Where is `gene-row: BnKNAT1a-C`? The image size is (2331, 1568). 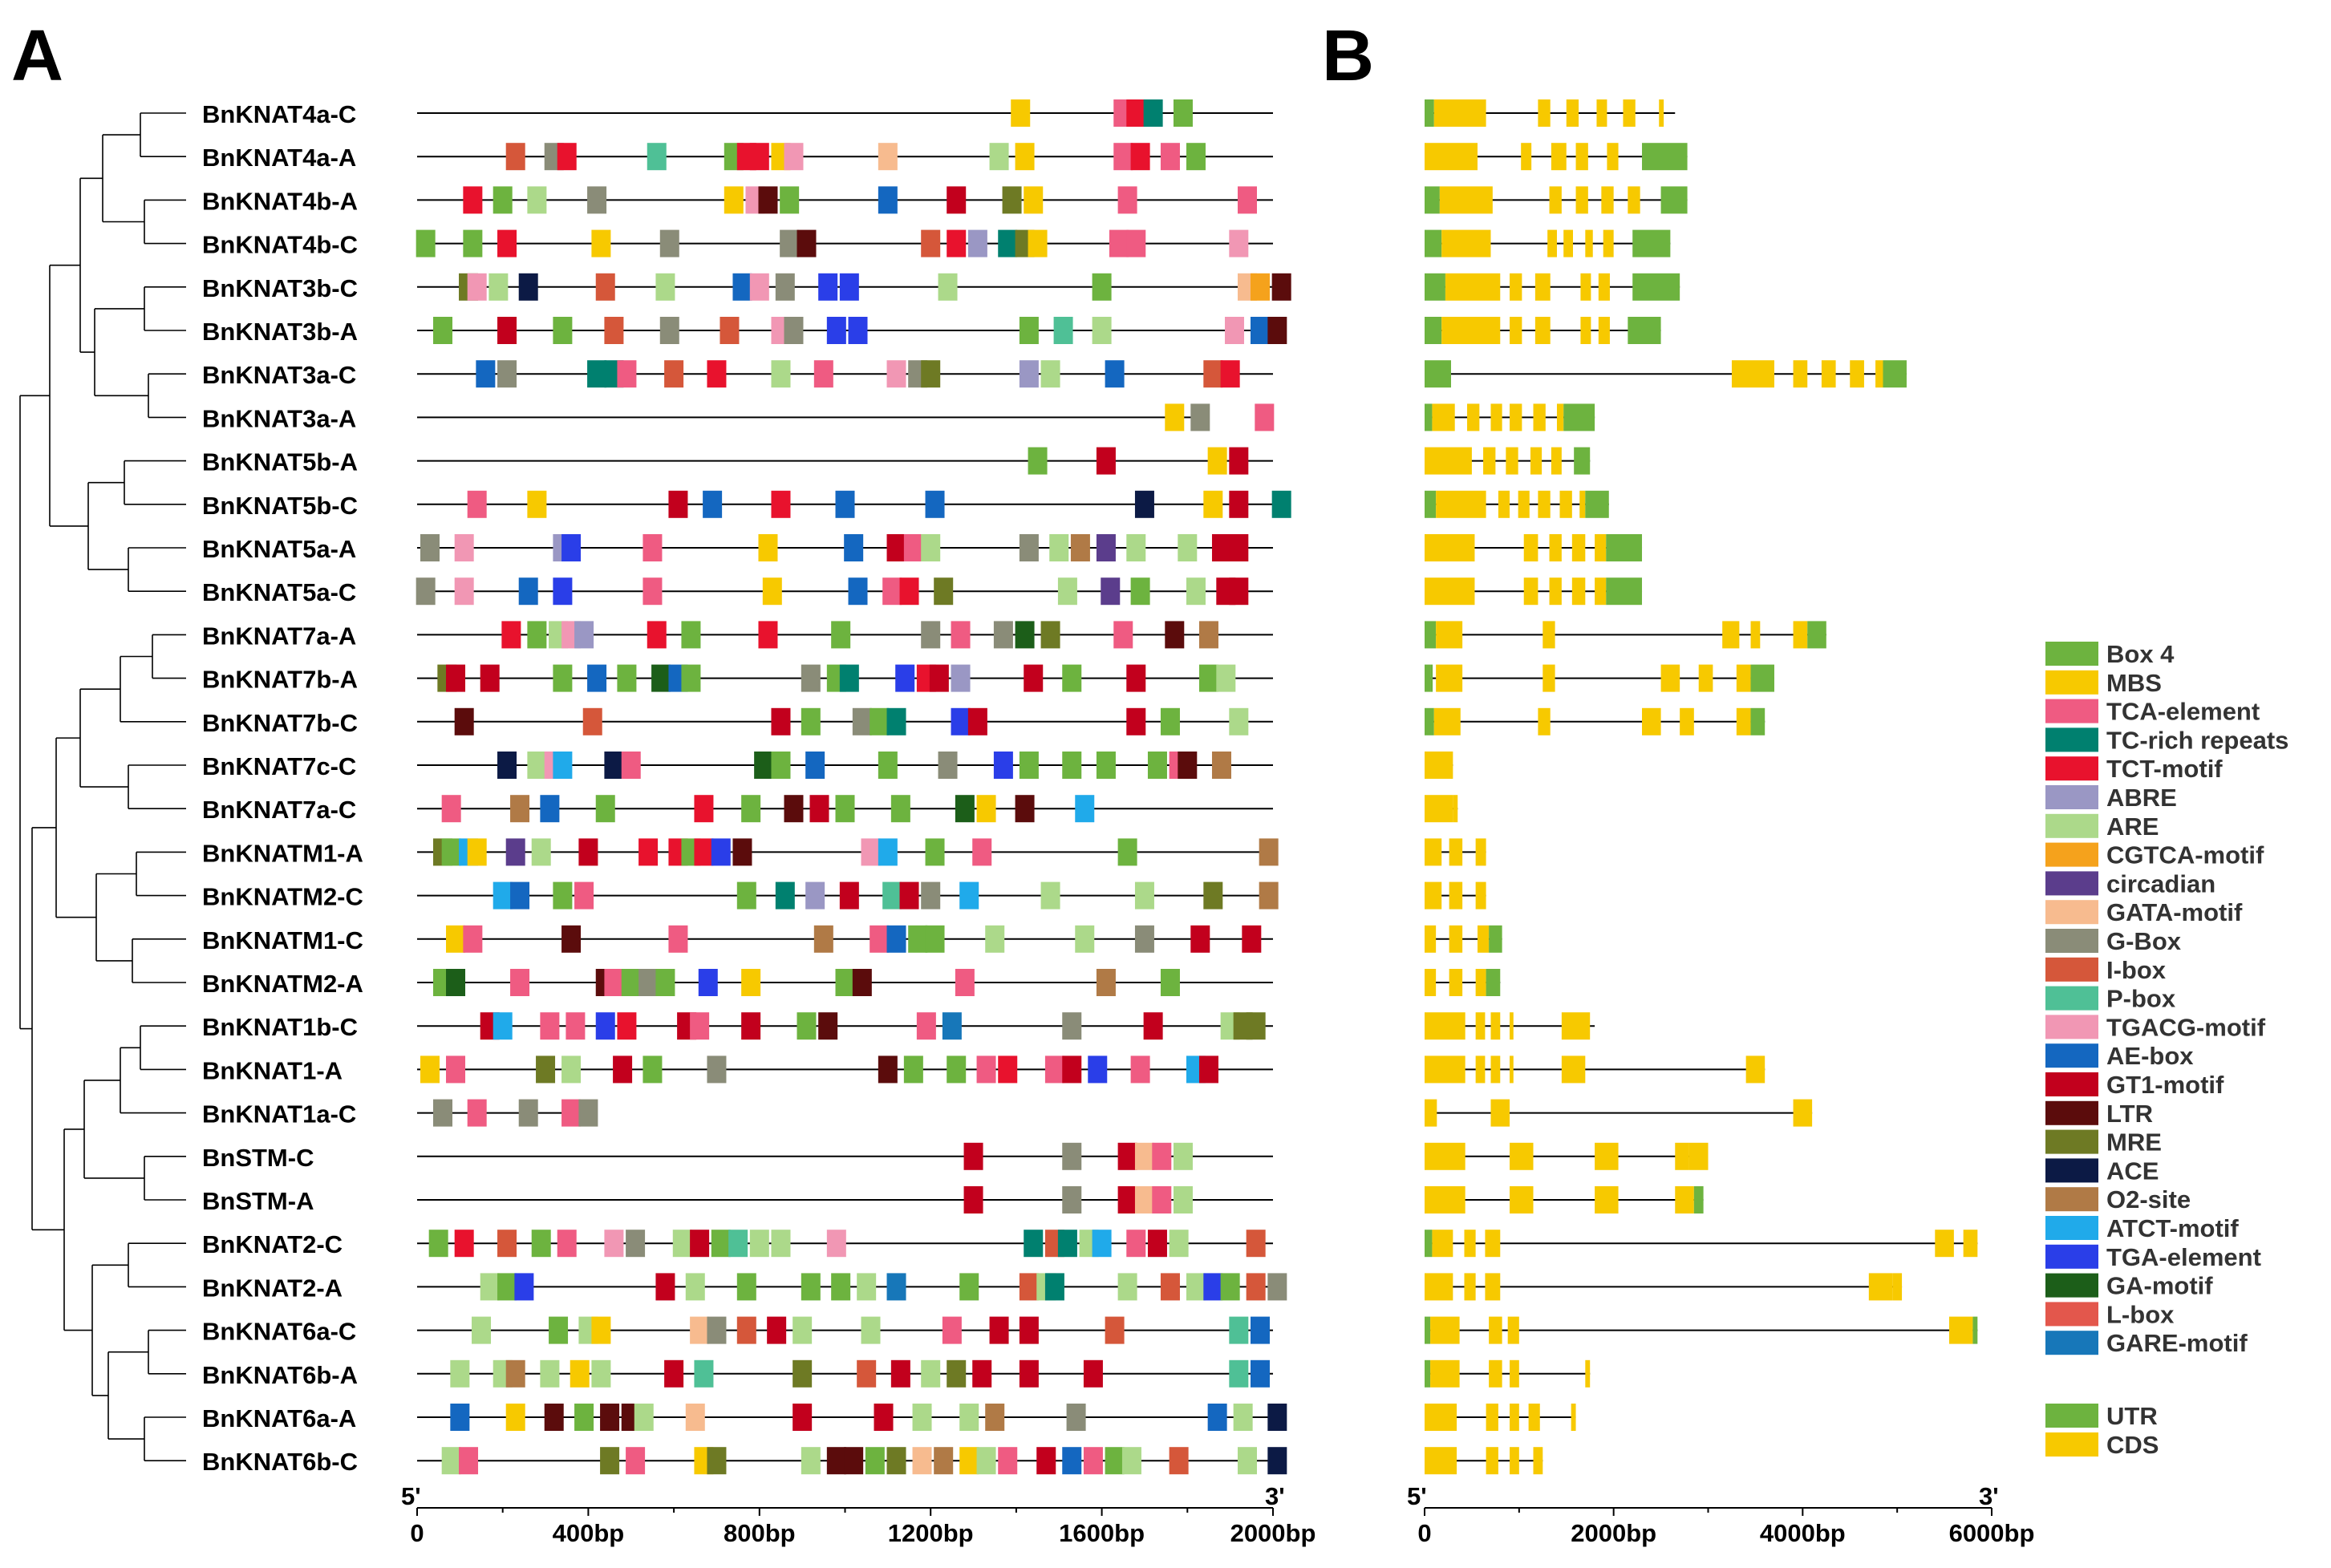
gene-row: BnKNAT1a-C is located at coordinates (400, 1113).